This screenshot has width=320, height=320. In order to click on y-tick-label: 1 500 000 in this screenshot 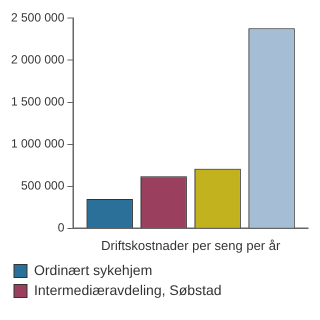, I will do `click(37, 101)`.